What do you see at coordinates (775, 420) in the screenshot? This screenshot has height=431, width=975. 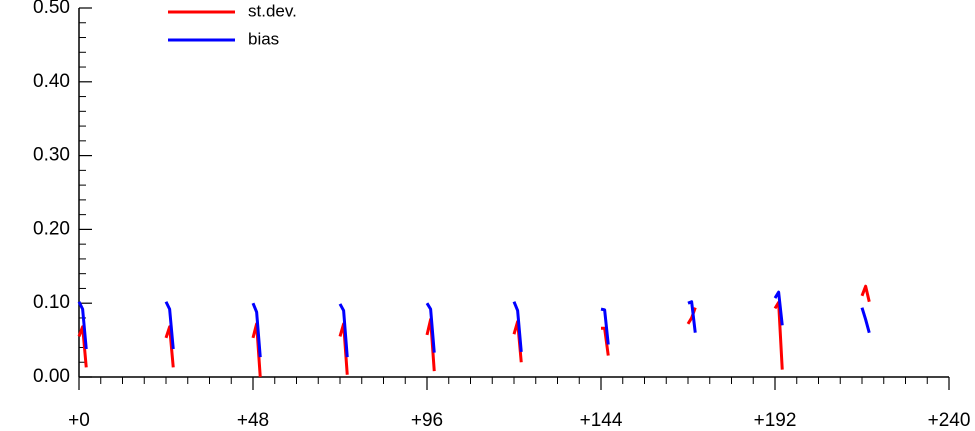 I see `x-tick-label: +192` at bounding box center [775, 420].